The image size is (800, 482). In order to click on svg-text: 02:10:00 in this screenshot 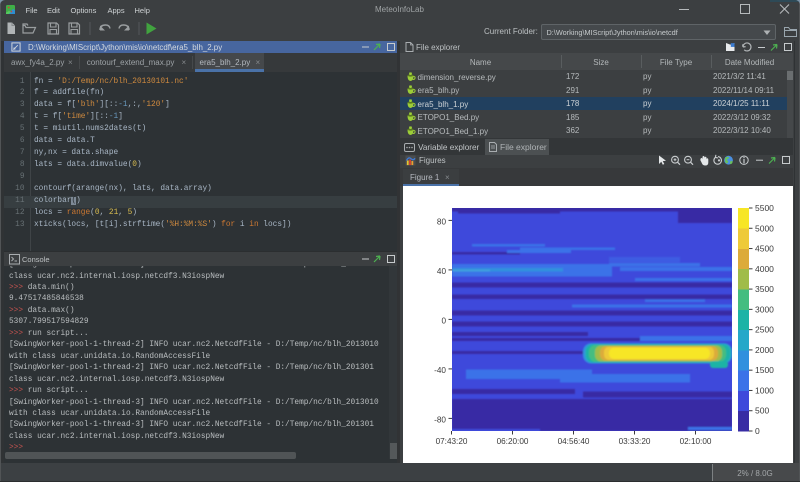, I will do `click(696, 441)`.